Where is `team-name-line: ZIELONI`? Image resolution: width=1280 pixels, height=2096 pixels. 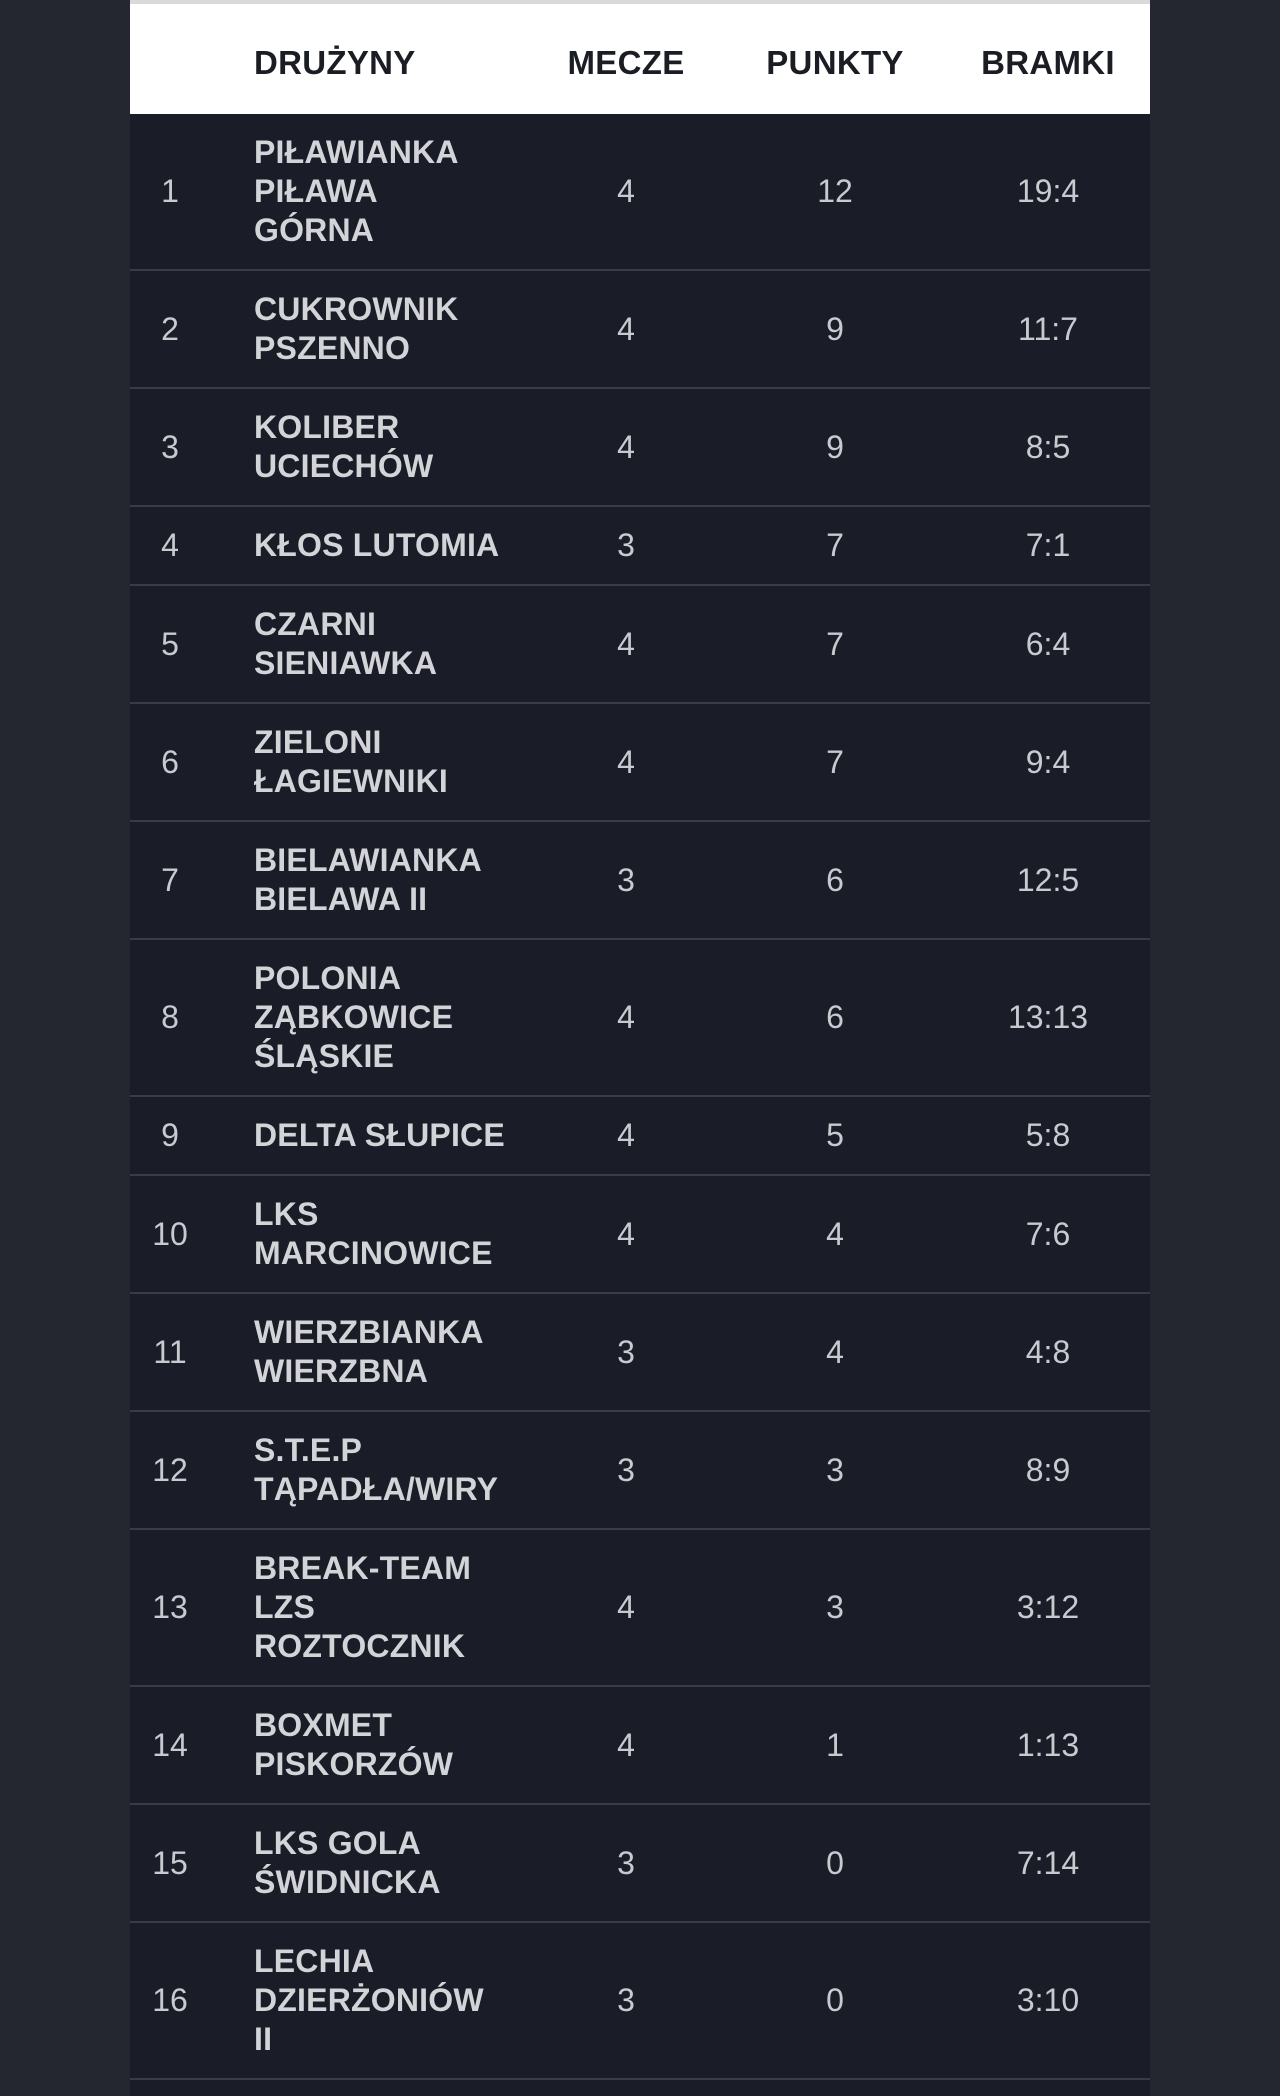
team-name-line: ZIELONI is located at coordinates (318, 742).